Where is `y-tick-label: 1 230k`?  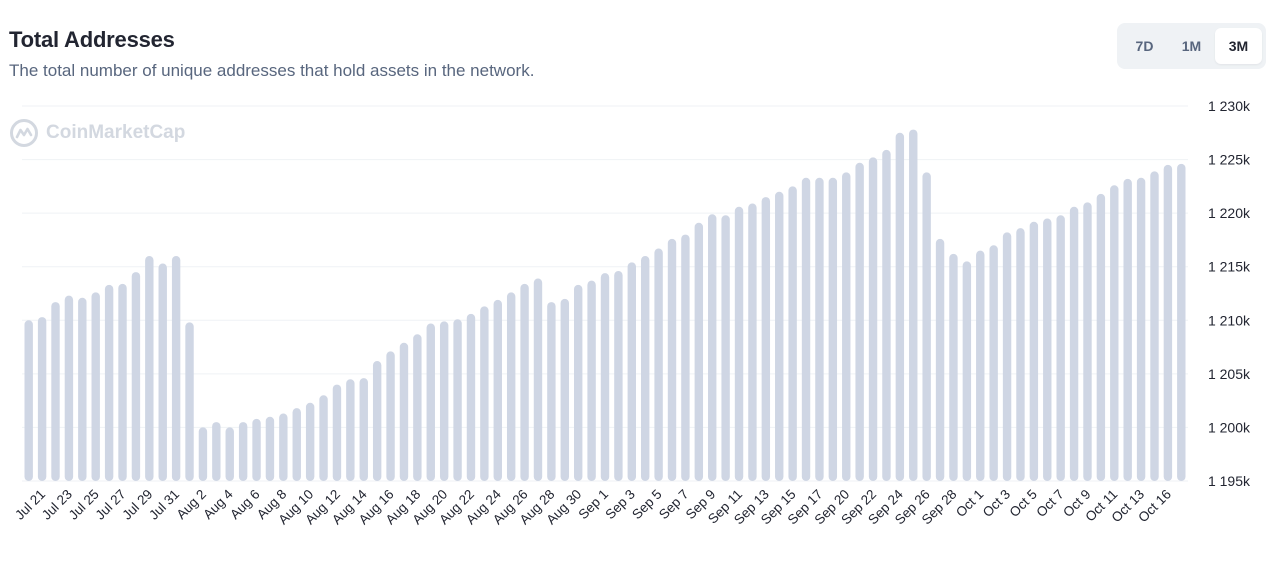 y-tick-label: 1 230k is located at coordinates (1229, 106).